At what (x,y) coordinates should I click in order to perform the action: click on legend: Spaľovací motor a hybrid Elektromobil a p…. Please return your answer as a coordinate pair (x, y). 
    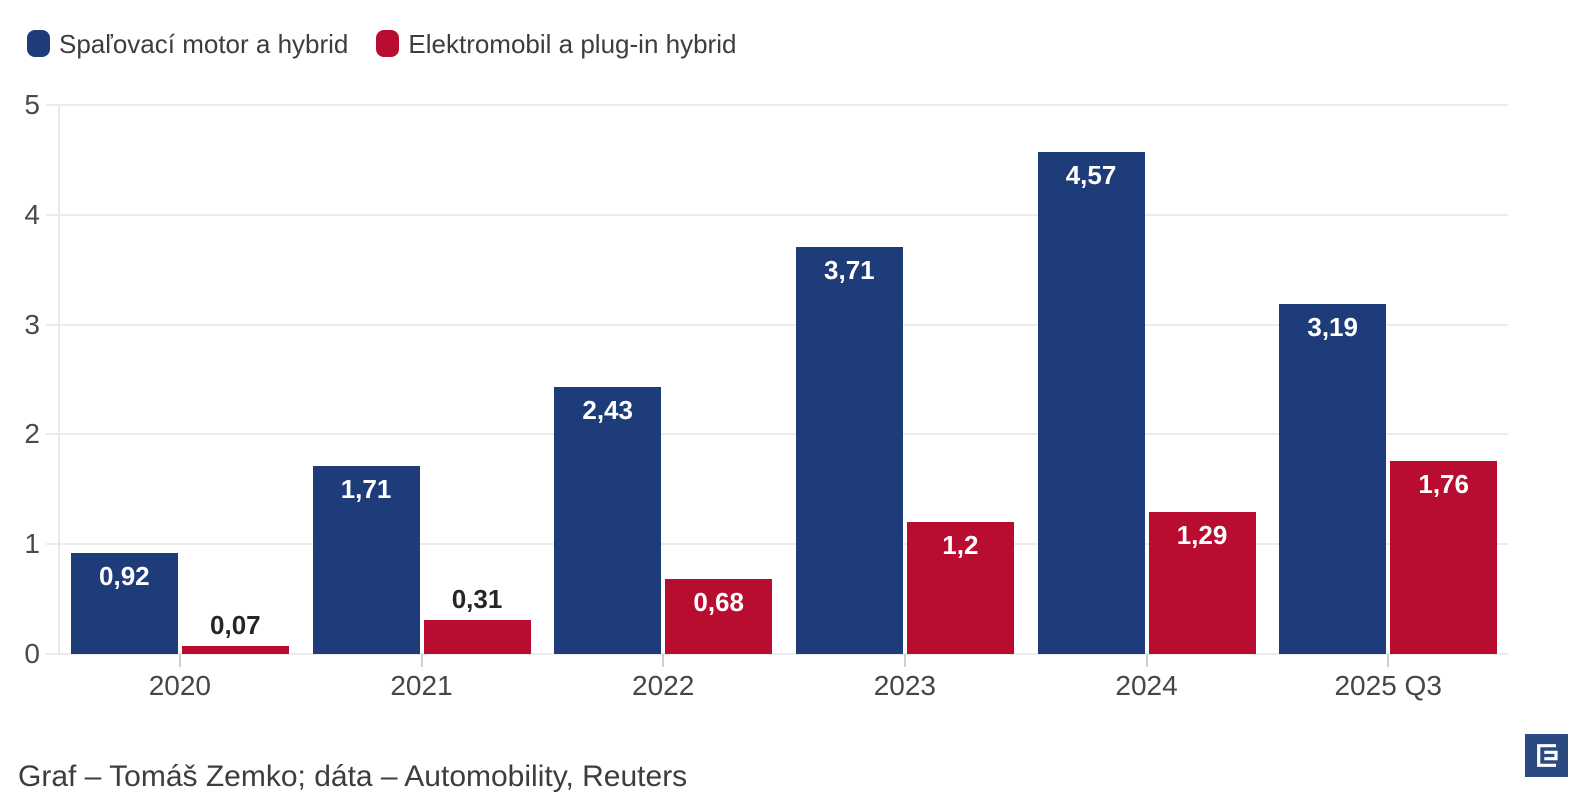
    Looking at the image, I should click on (381, 43).